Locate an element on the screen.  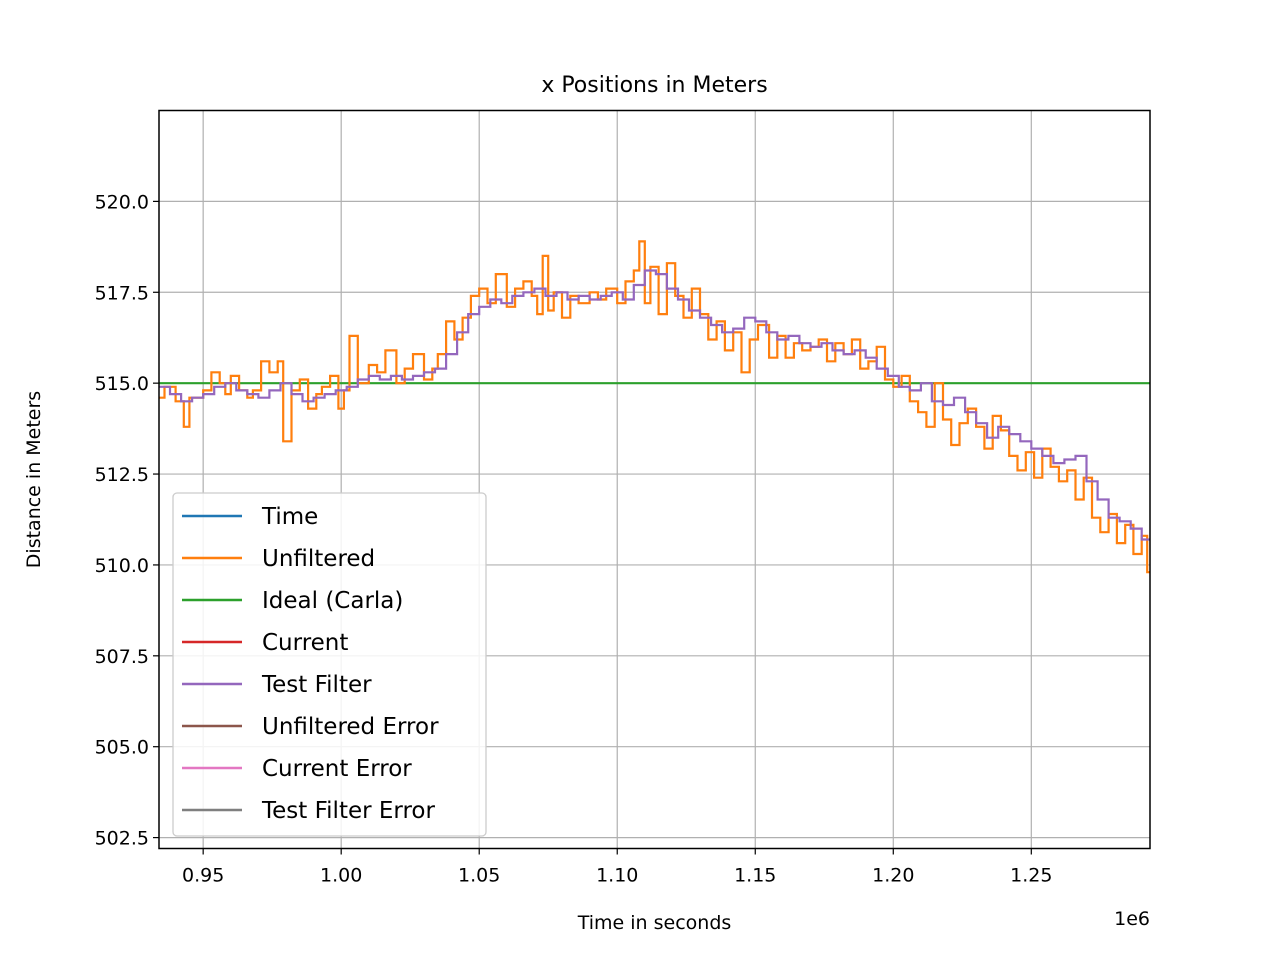
y-axis-label: Distance in Meters is located at coordinates (34, 479).